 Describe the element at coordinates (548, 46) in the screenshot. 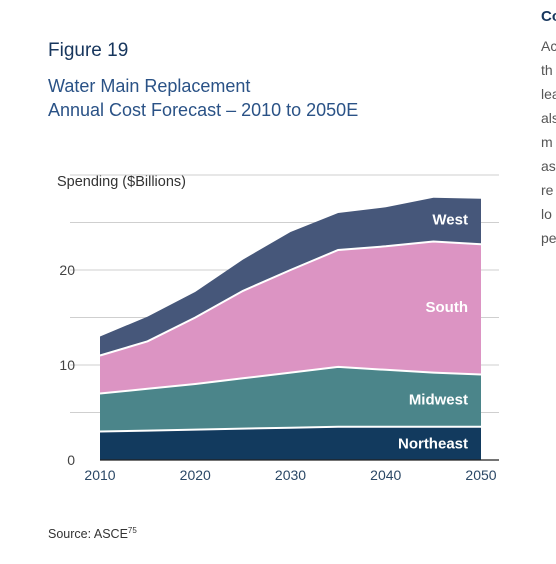

I see `adjacent-text-line: Ac` at that location.